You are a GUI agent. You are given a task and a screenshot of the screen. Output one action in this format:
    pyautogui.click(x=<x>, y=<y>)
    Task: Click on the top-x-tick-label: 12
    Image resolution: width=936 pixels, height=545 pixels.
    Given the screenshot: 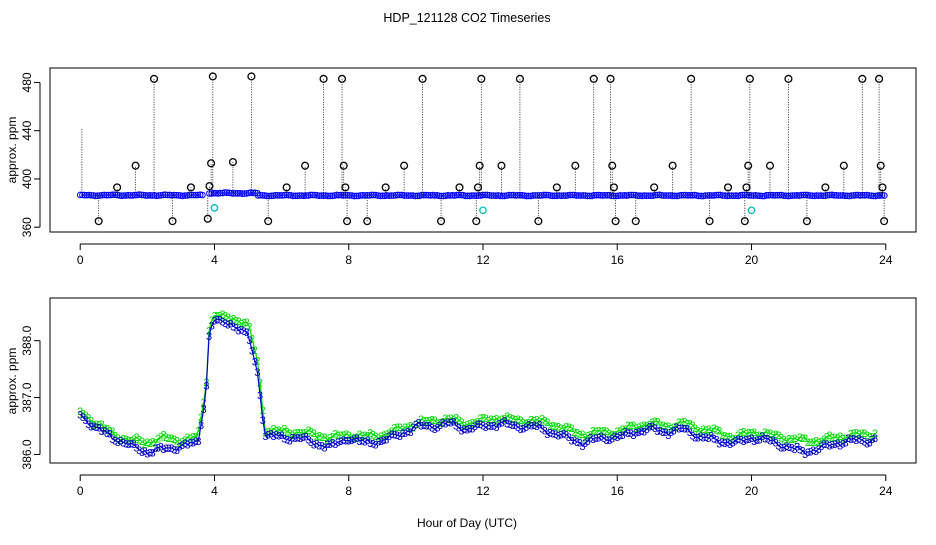 What is the action you would take?
    pyautogui.click(x=483, y=260)
    